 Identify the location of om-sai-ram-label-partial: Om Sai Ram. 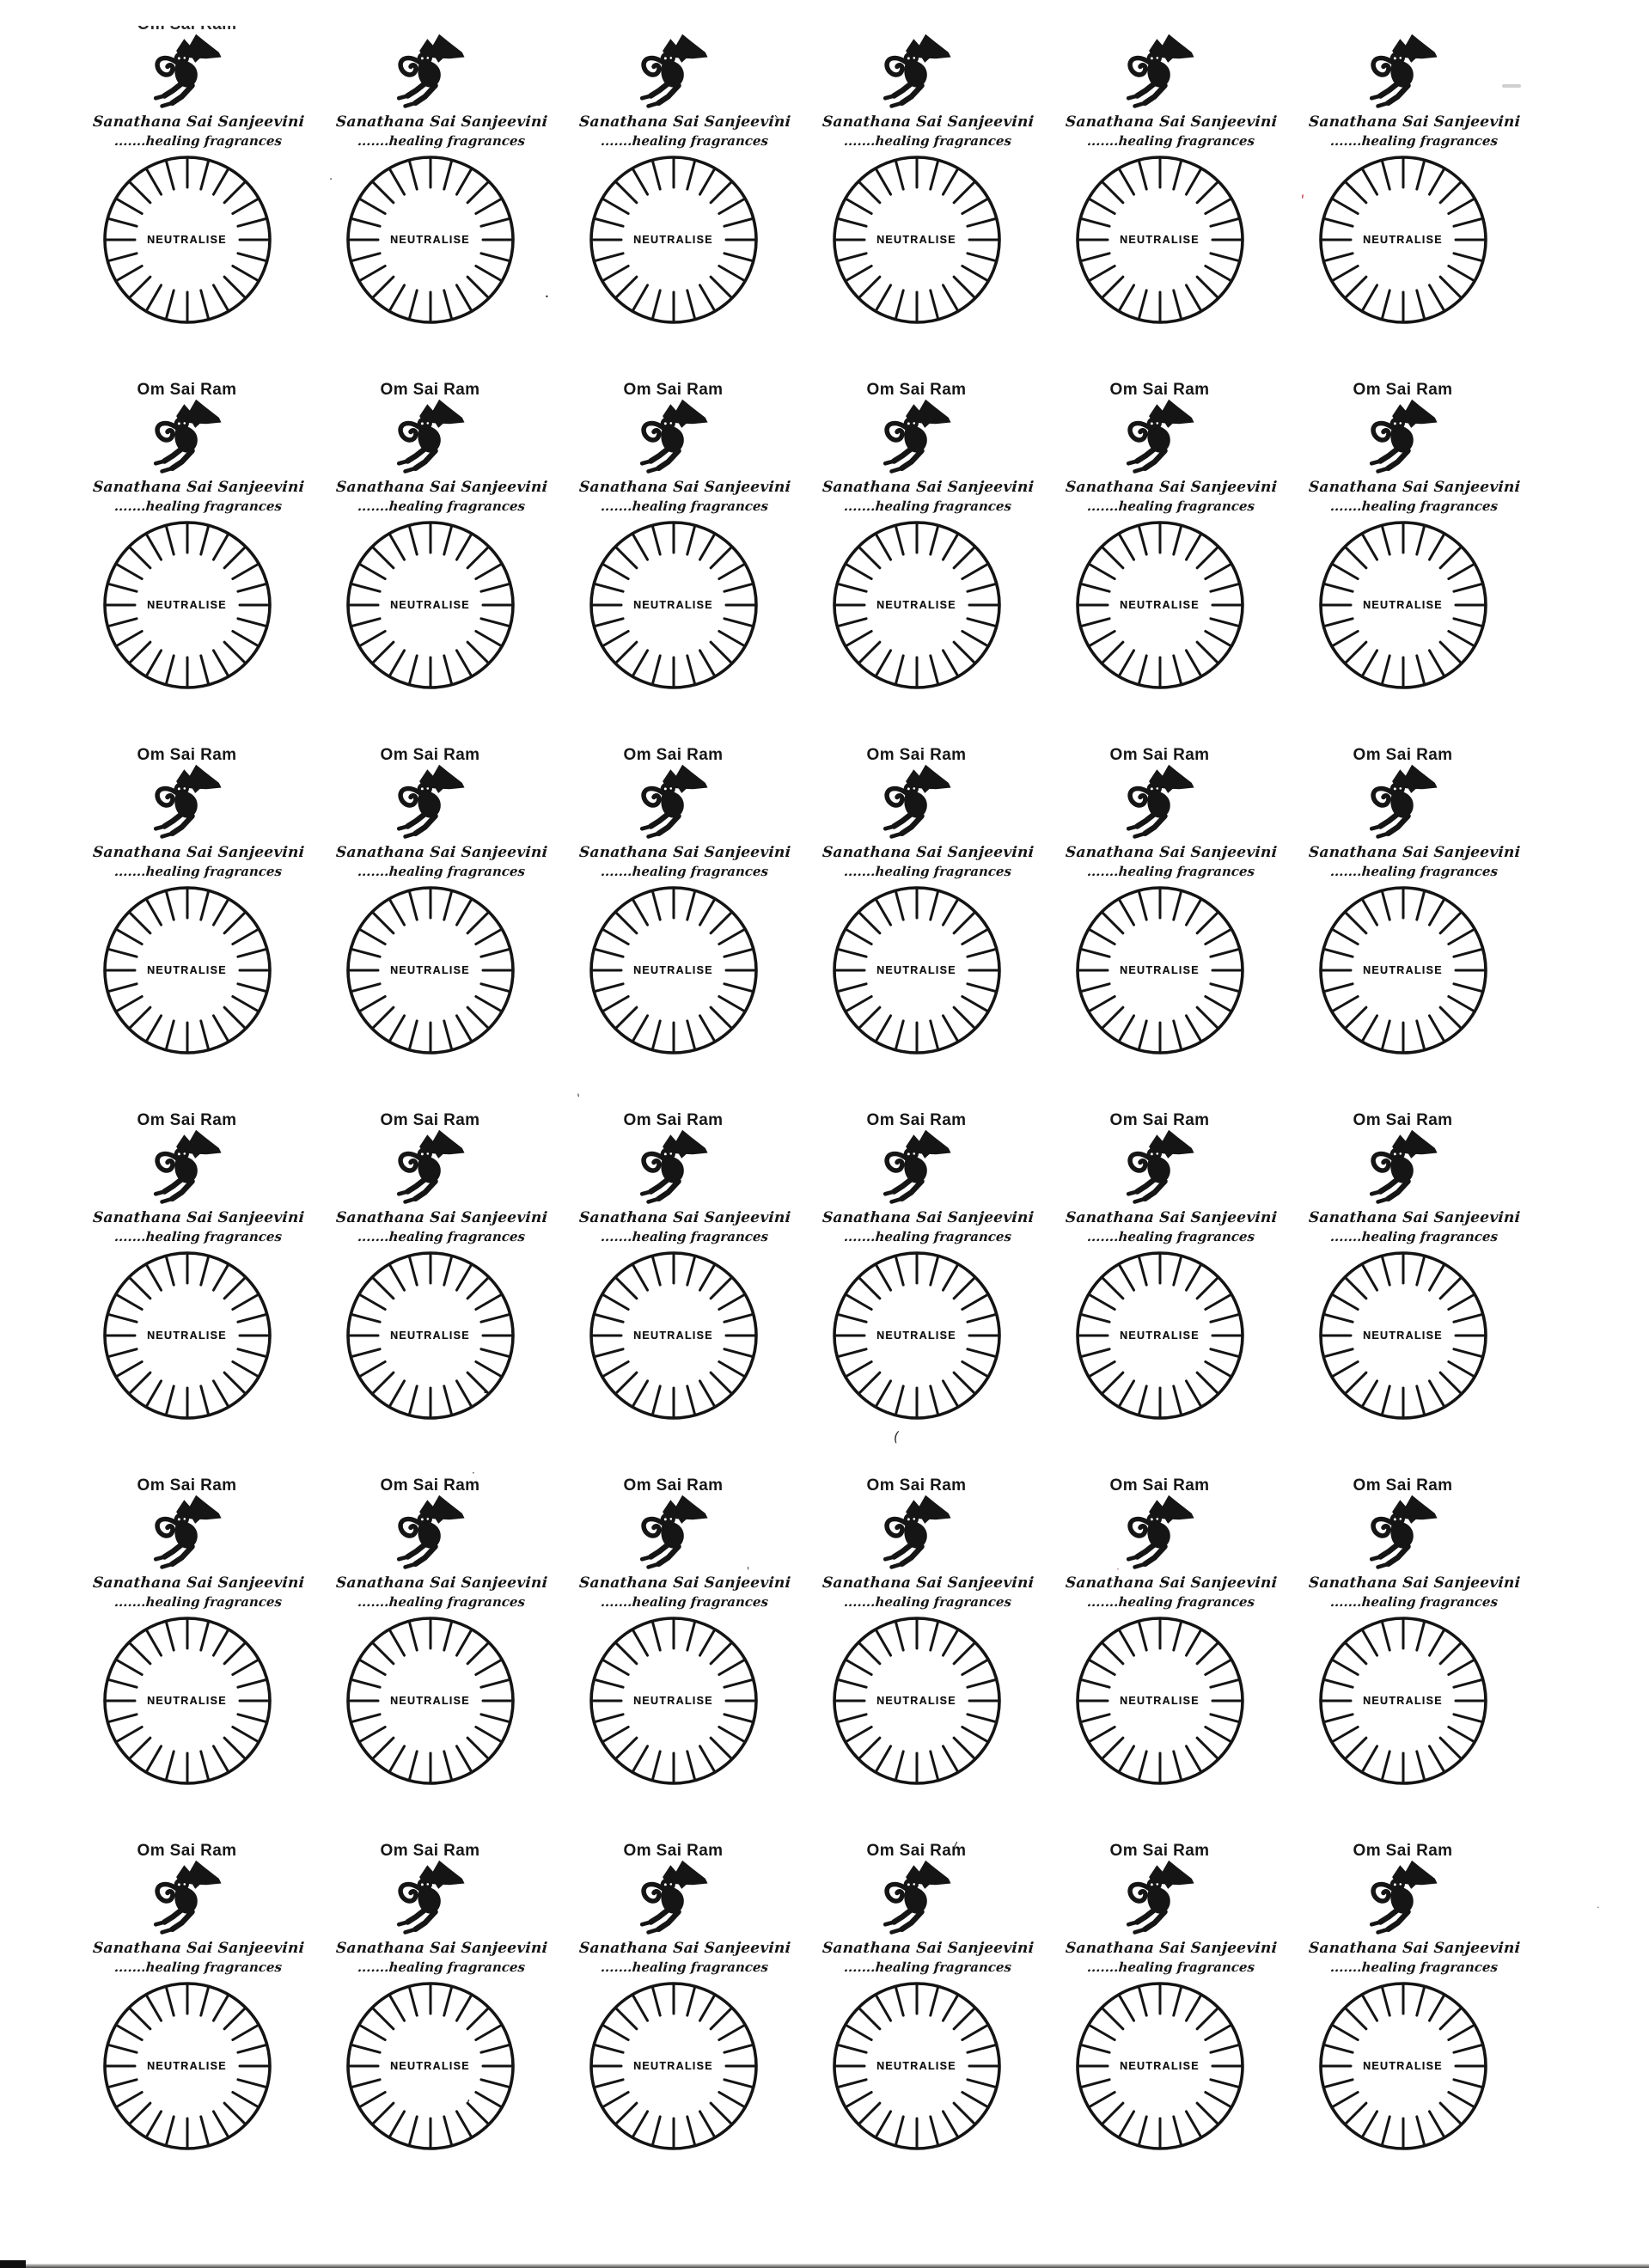
(186, 30).